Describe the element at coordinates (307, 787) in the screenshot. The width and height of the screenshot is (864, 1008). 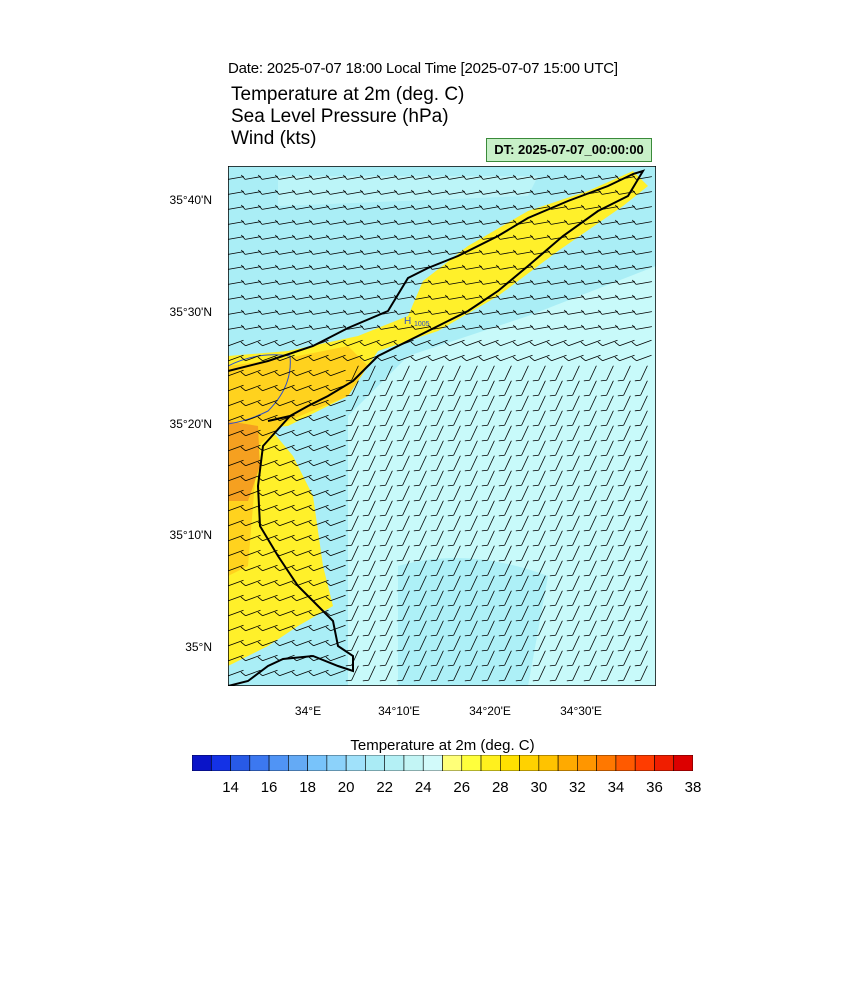
I see `colorbar-label: 18` at that location.